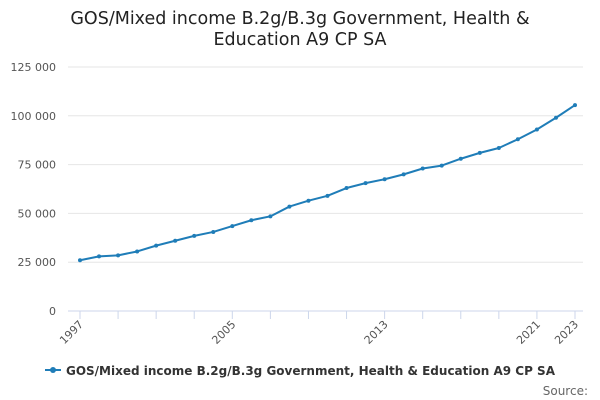  What do you see at coordinates (565, 391) in the screenshot?
I see `source-credit: Source:` at bounding box center [565, 391].